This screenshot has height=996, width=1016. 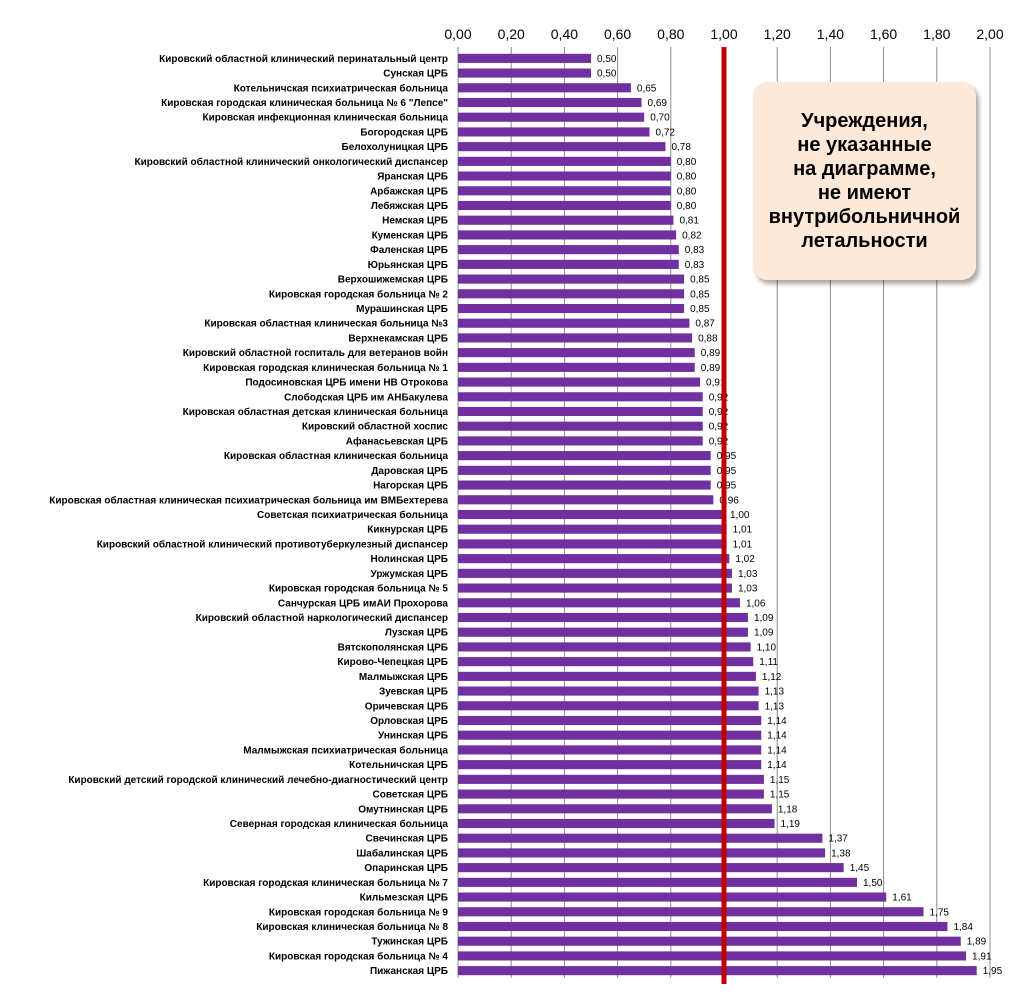 What do you see at coordinates (660, 118) in the screenshot?
I see `value-label: 0,70` at bounding box center [660, 118].